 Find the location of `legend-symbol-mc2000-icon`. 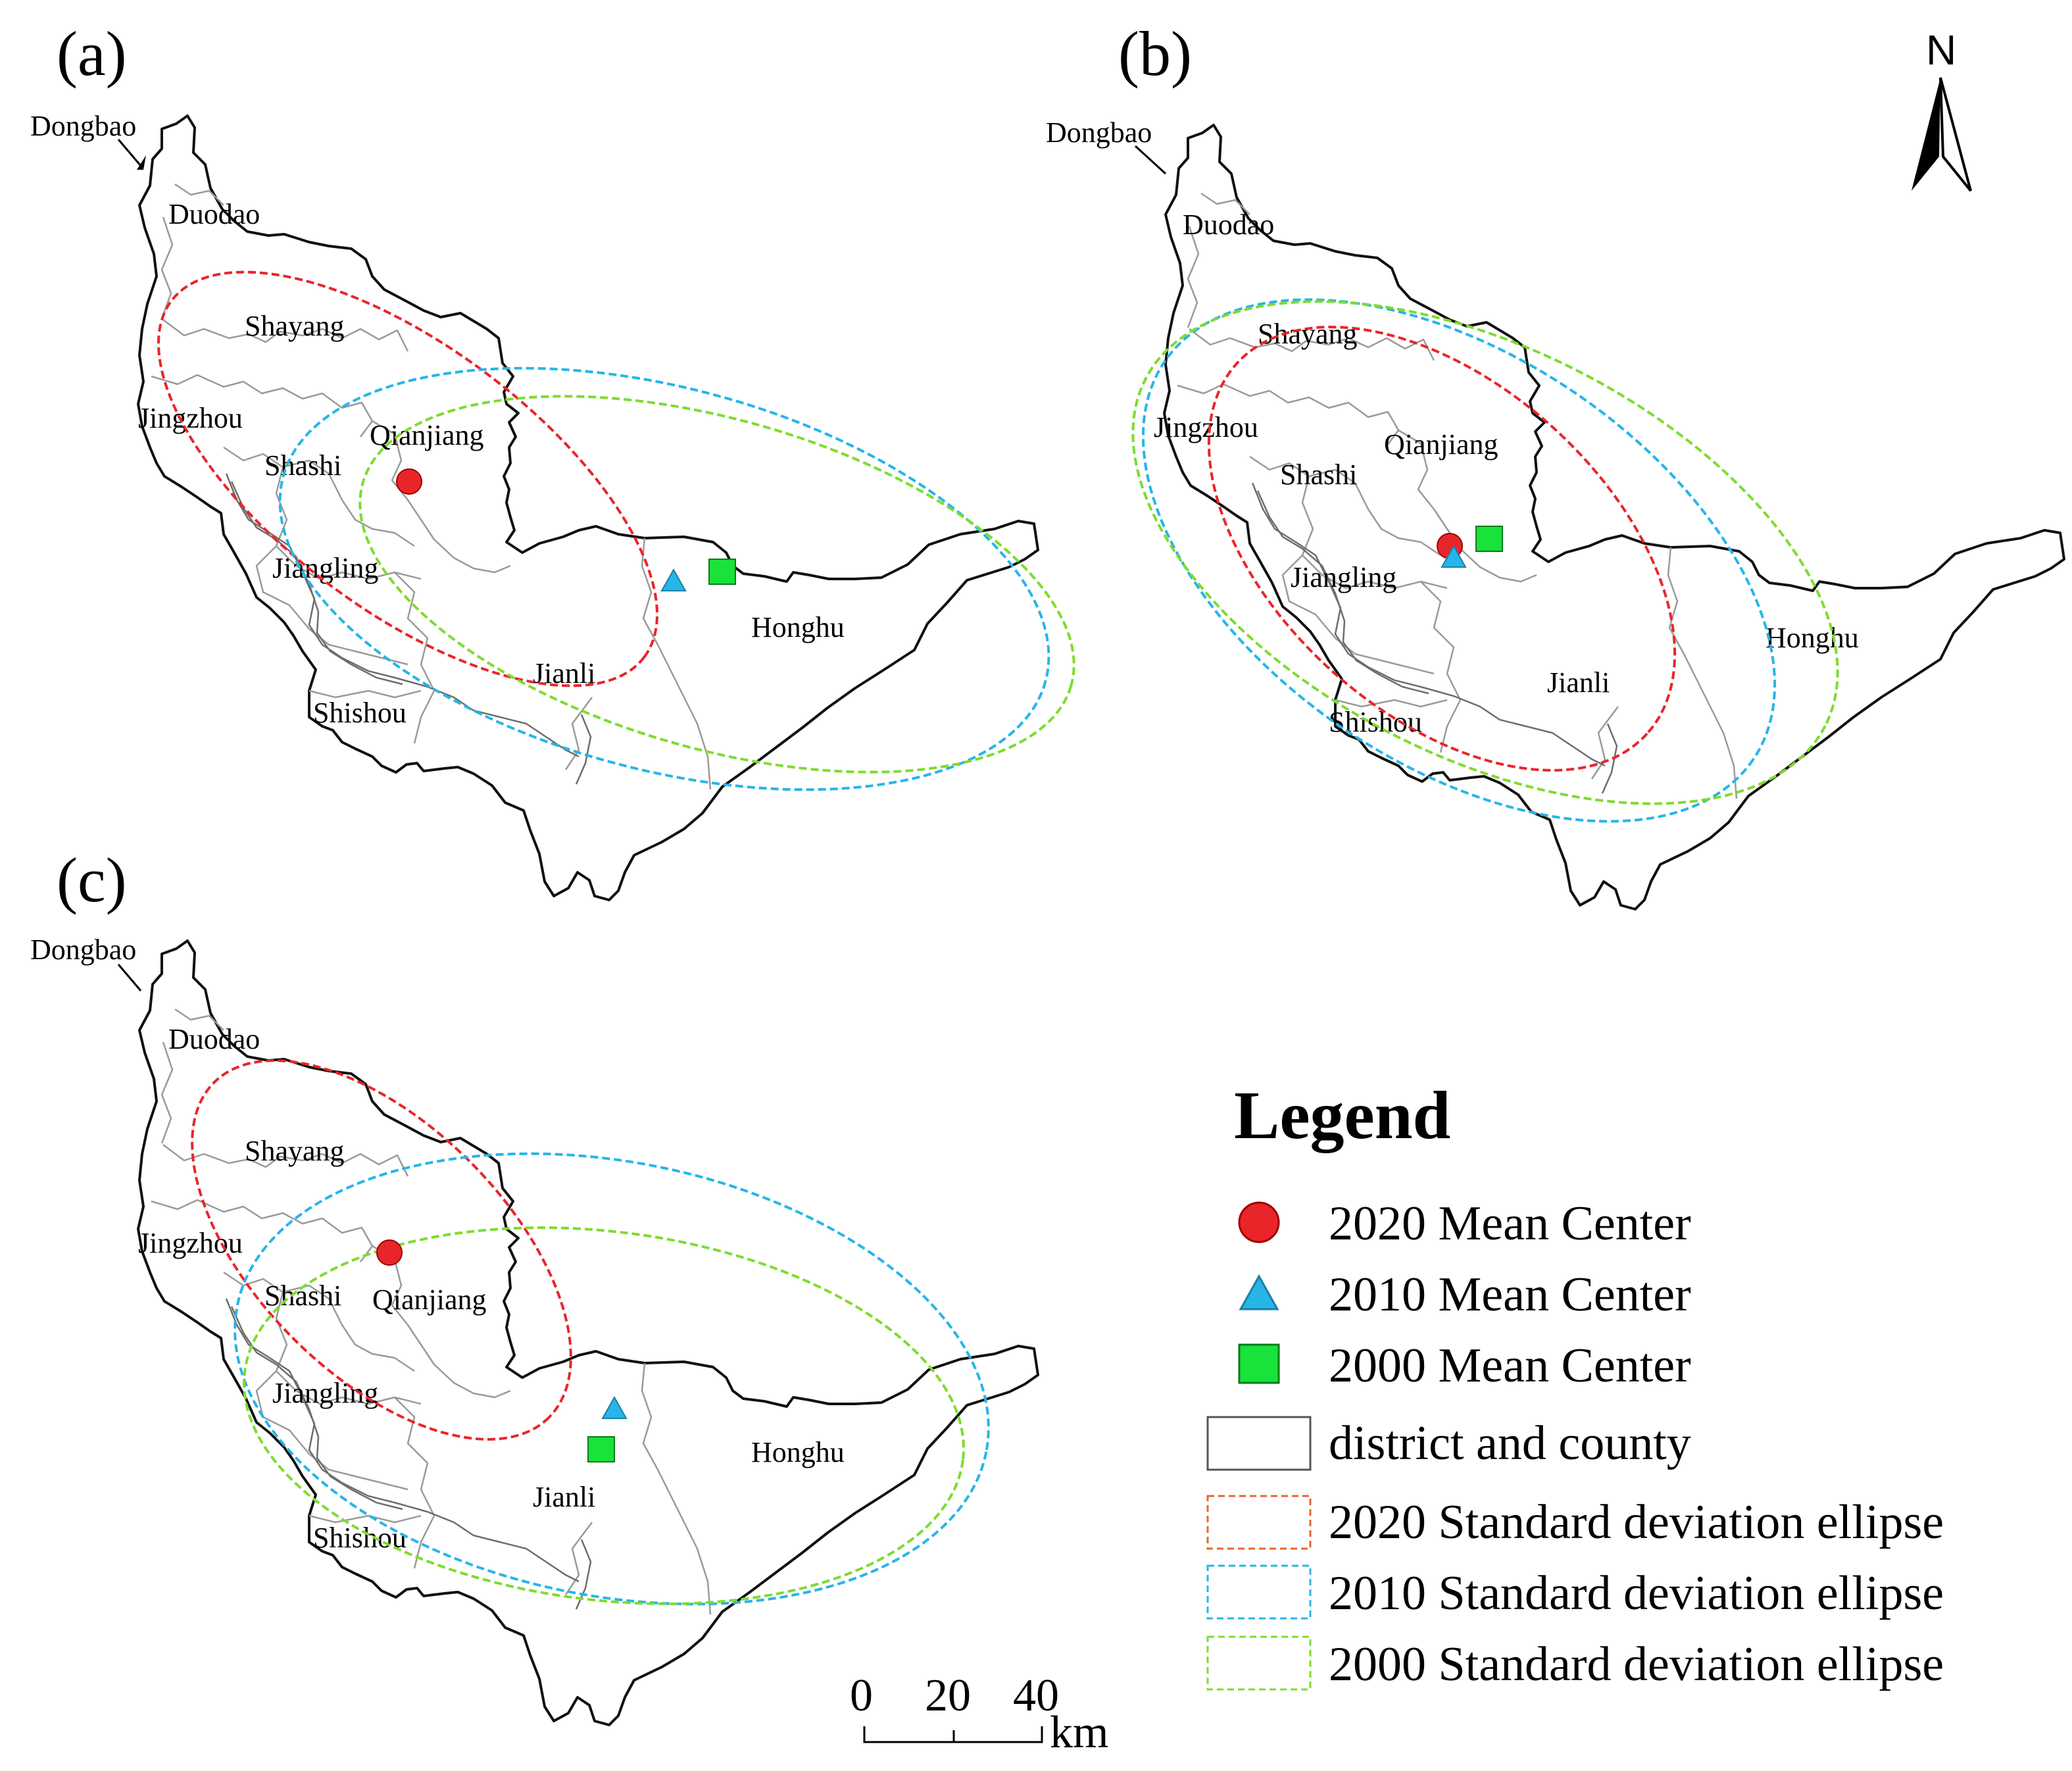

legend-symbol-mc2000-icon is located at coordinates (1259, 1363).